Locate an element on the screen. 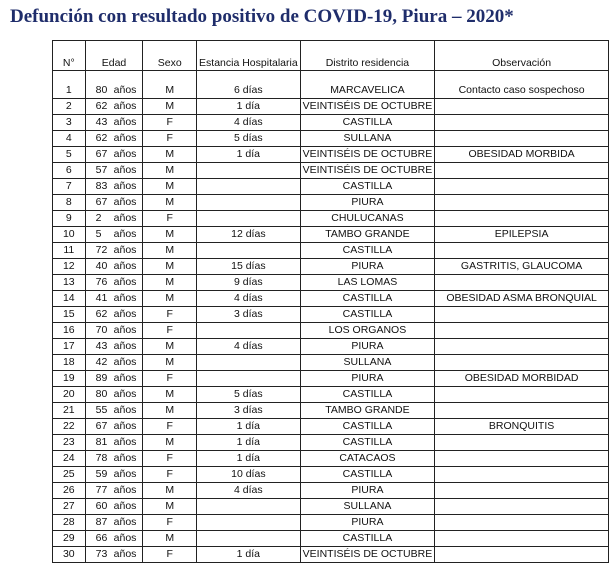 The width and height of the screenshot is (609, 575). district-cell: CATACAOS is located at coordinates (367, 458).